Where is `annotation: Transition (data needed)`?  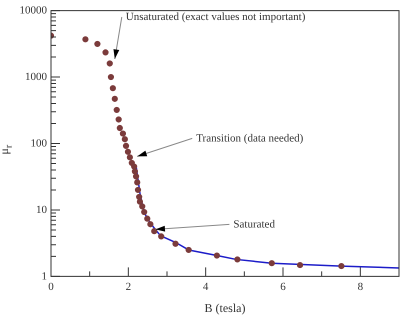
annotation: Transition (data needed) is located at coordinates (250, 138).